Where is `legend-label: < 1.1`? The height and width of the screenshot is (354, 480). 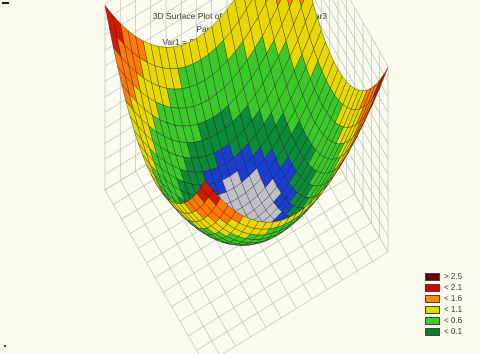 legend-label: < 1.1 is located at coordinates (453, 309).